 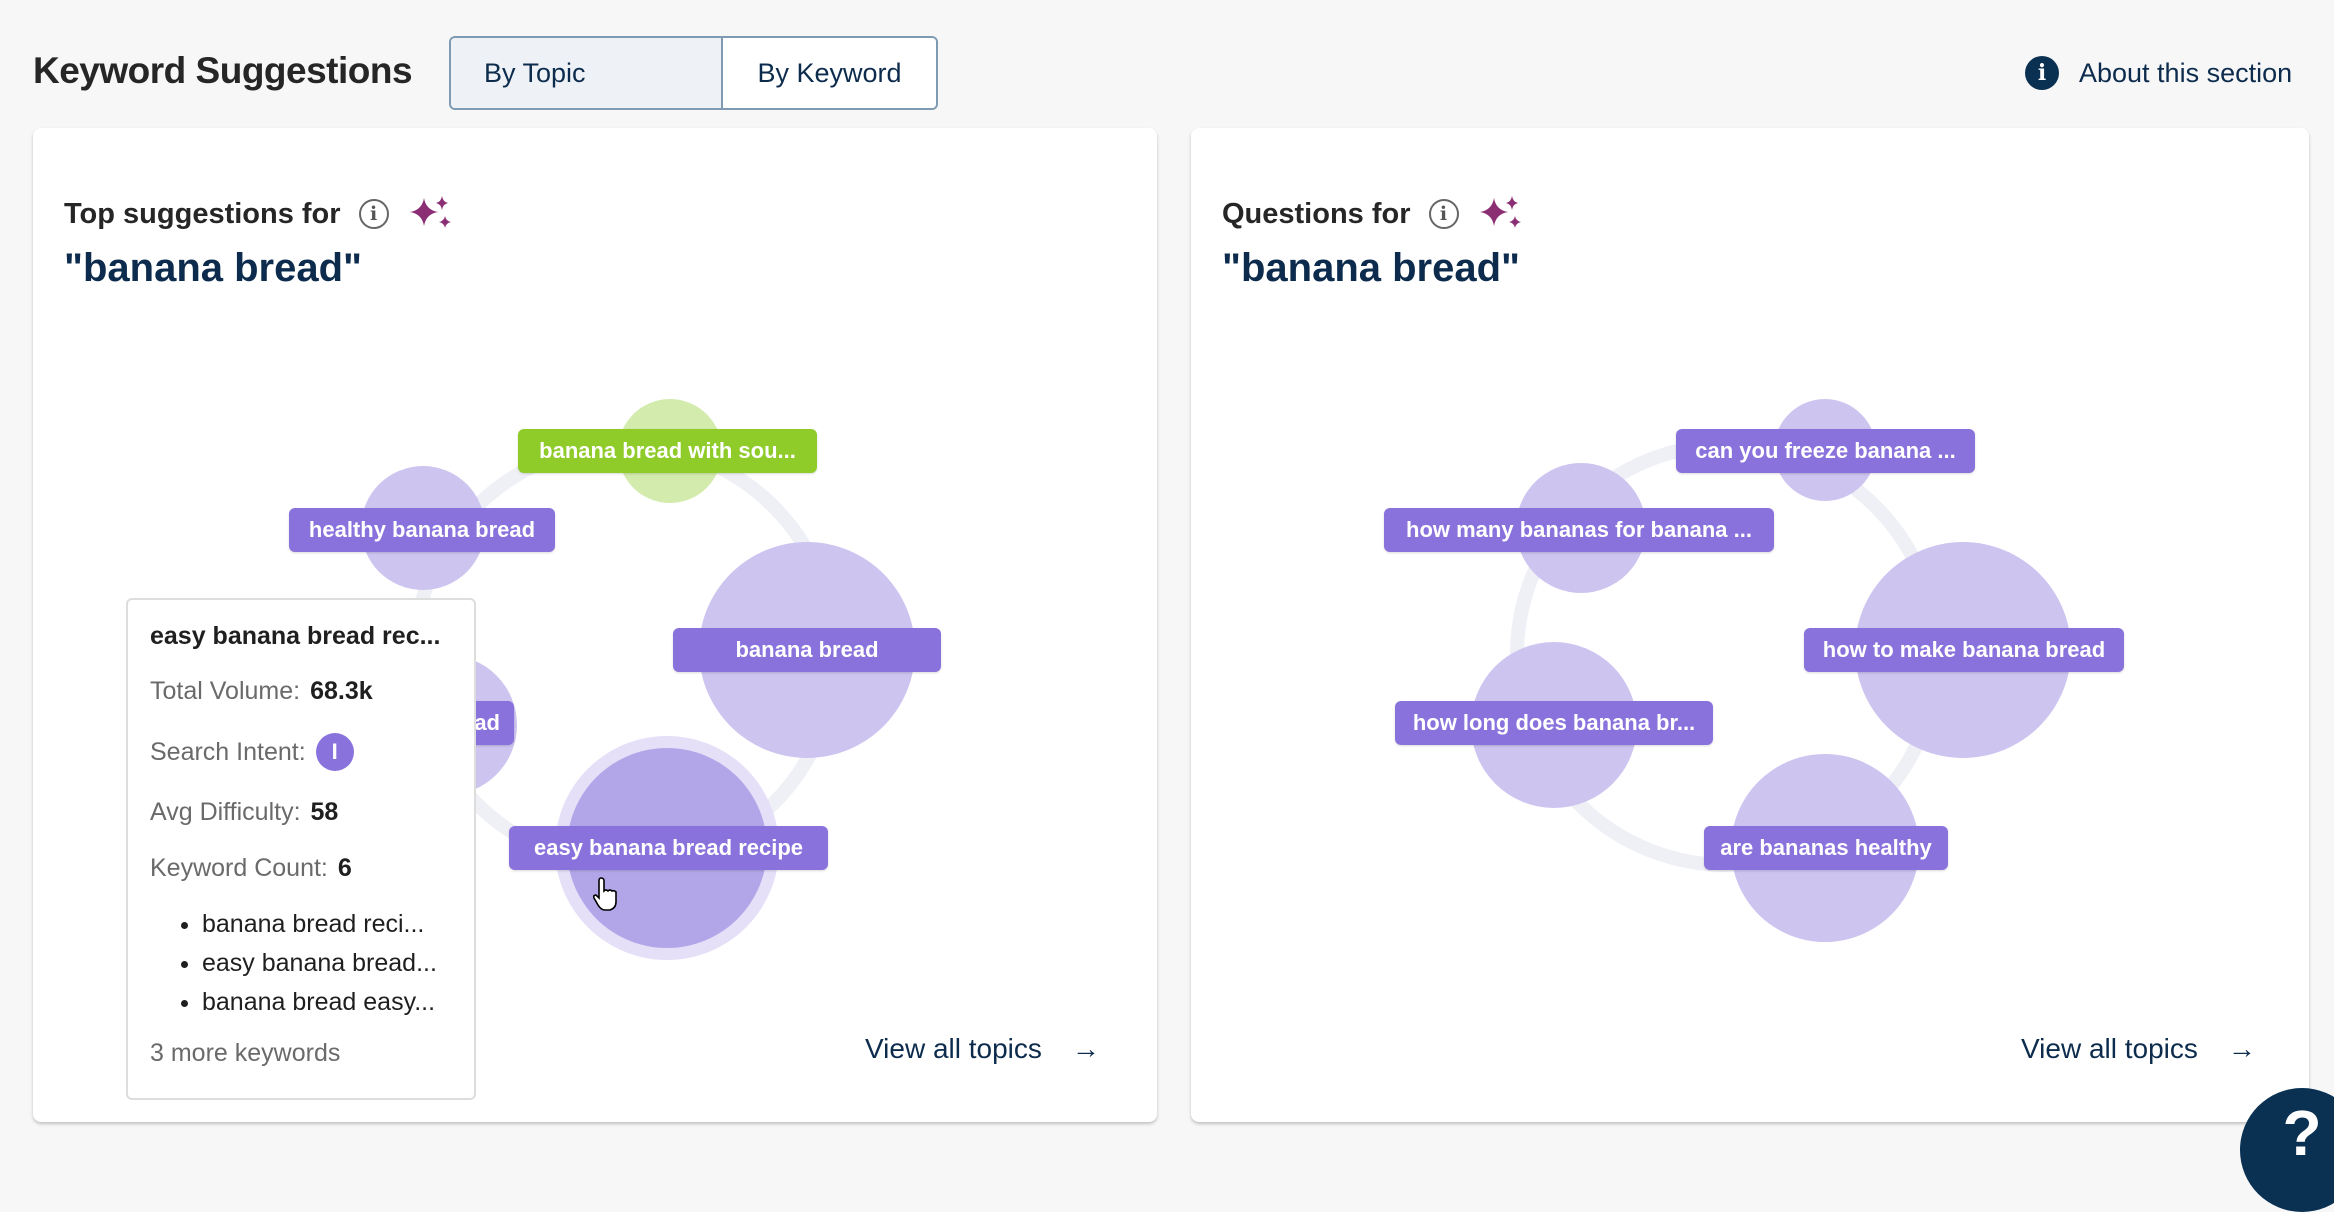 I want to click on tab-by-topic: By Topic, so click(x=587, y=73).